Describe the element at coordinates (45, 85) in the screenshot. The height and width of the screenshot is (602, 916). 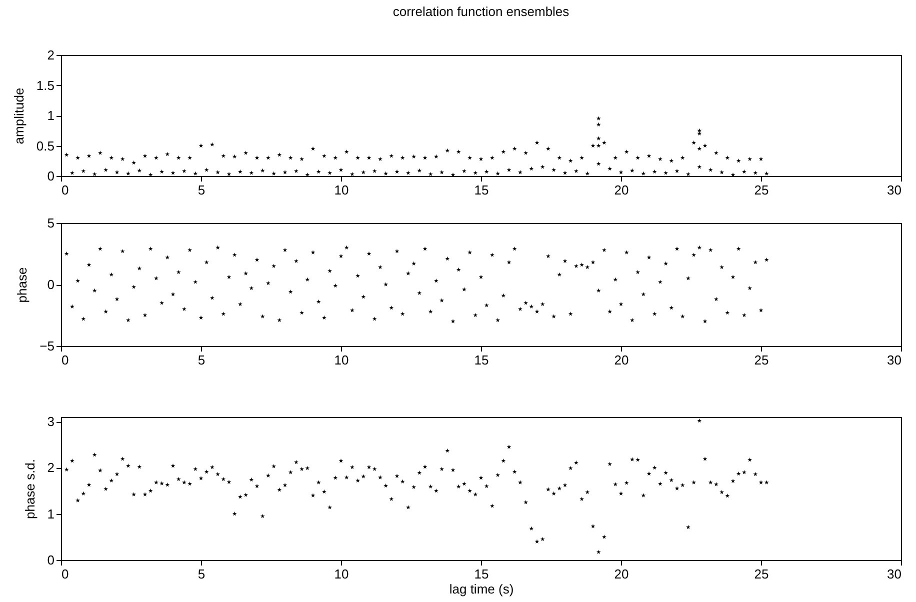
I see `y-tick-label: 1.5` at that location.